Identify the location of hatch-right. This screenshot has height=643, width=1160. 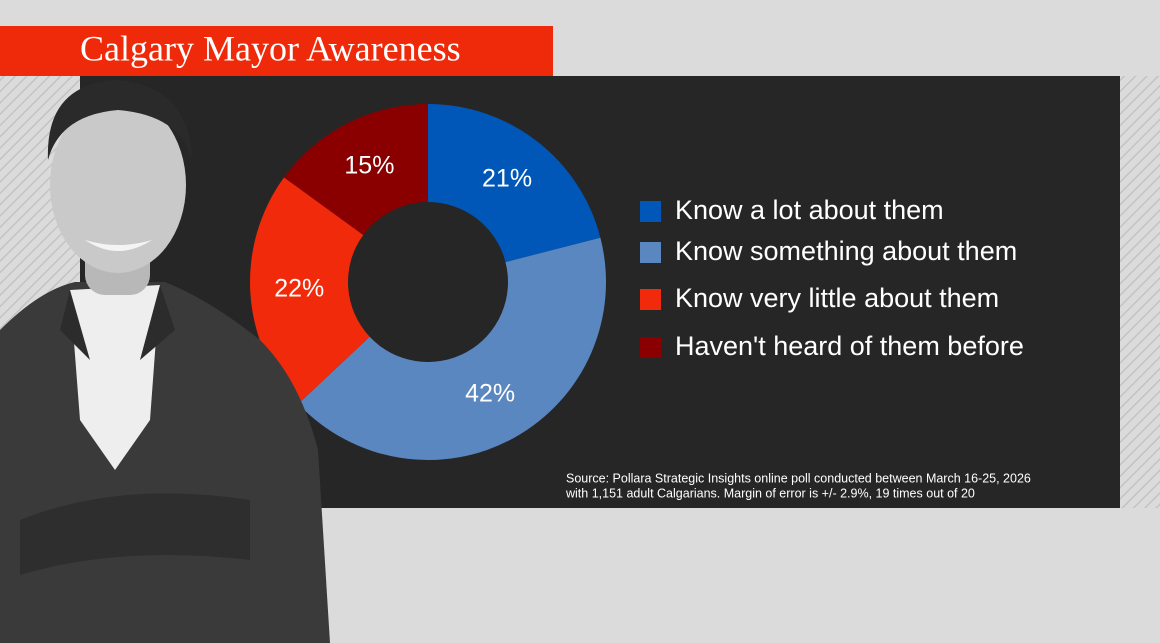
(1140, 292).